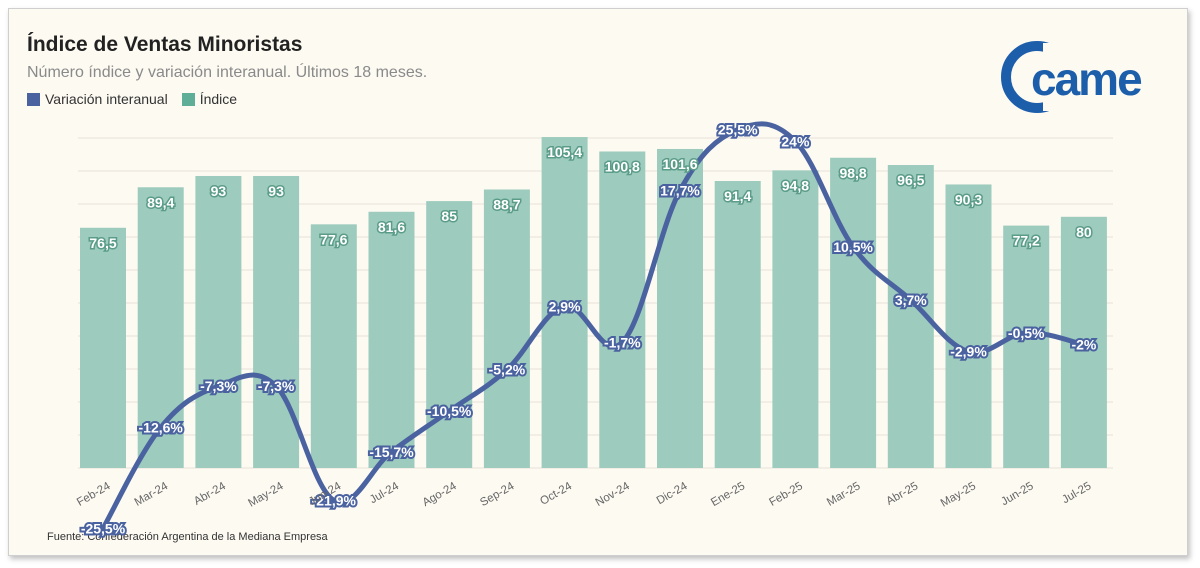 The image size is (1200, 568). Describe the element at coordinates (1017, 494) in the screenshot. I see `category-label: Jun-25` at that location.